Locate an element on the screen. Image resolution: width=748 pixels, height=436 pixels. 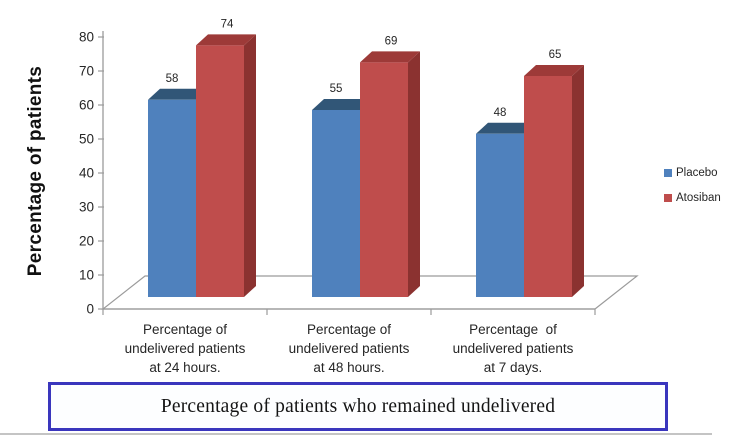
y-tick-label: 30 is located at coordinates (86, 207).